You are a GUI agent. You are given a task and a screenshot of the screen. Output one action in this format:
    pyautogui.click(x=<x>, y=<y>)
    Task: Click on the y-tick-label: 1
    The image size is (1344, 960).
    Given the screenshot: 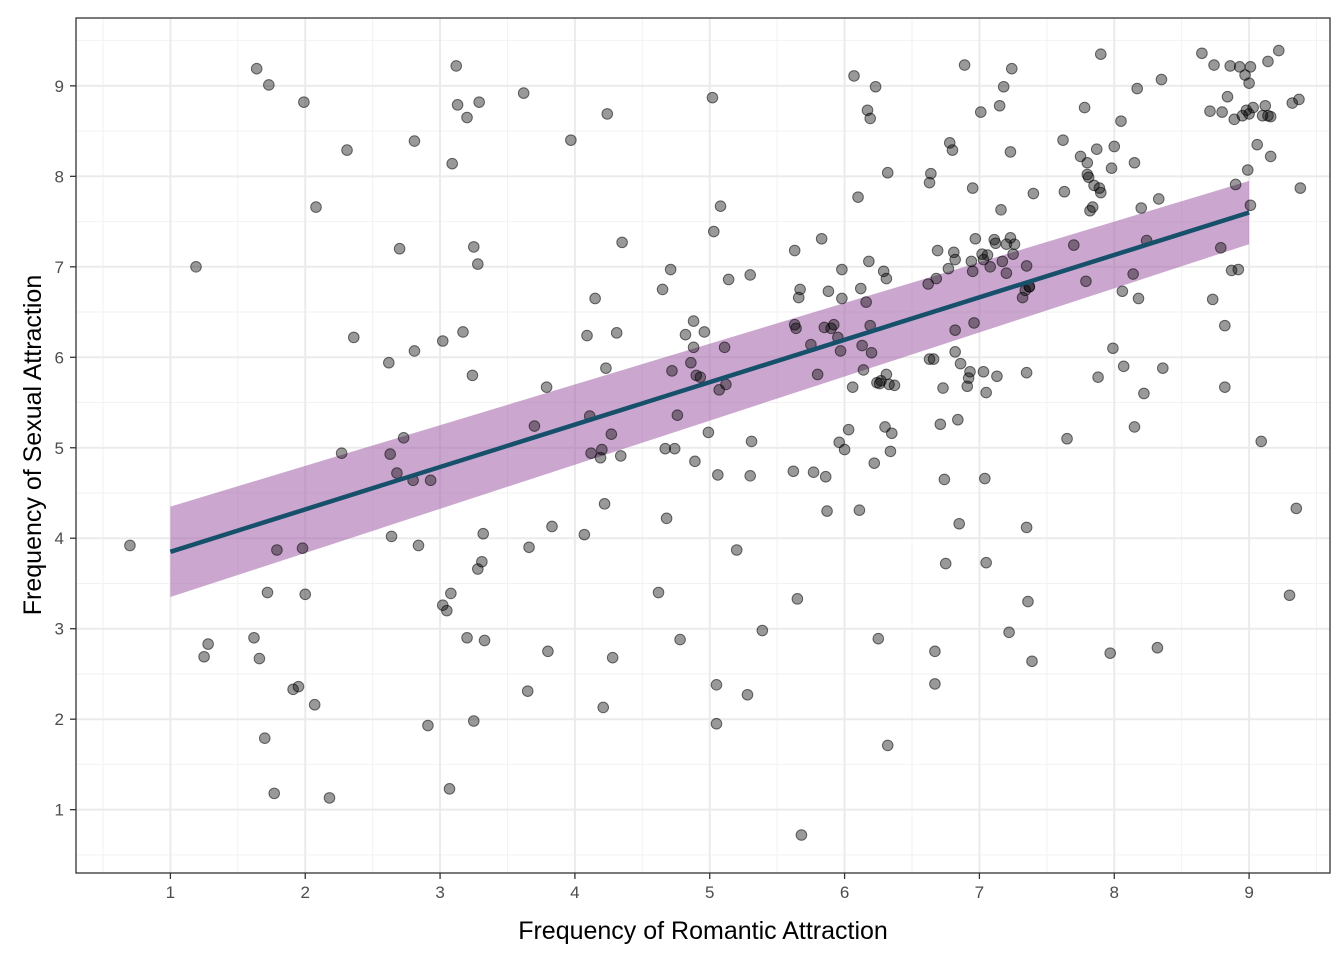 What is the action you would take?
    pyautogui.click(x=59, y=810)
    